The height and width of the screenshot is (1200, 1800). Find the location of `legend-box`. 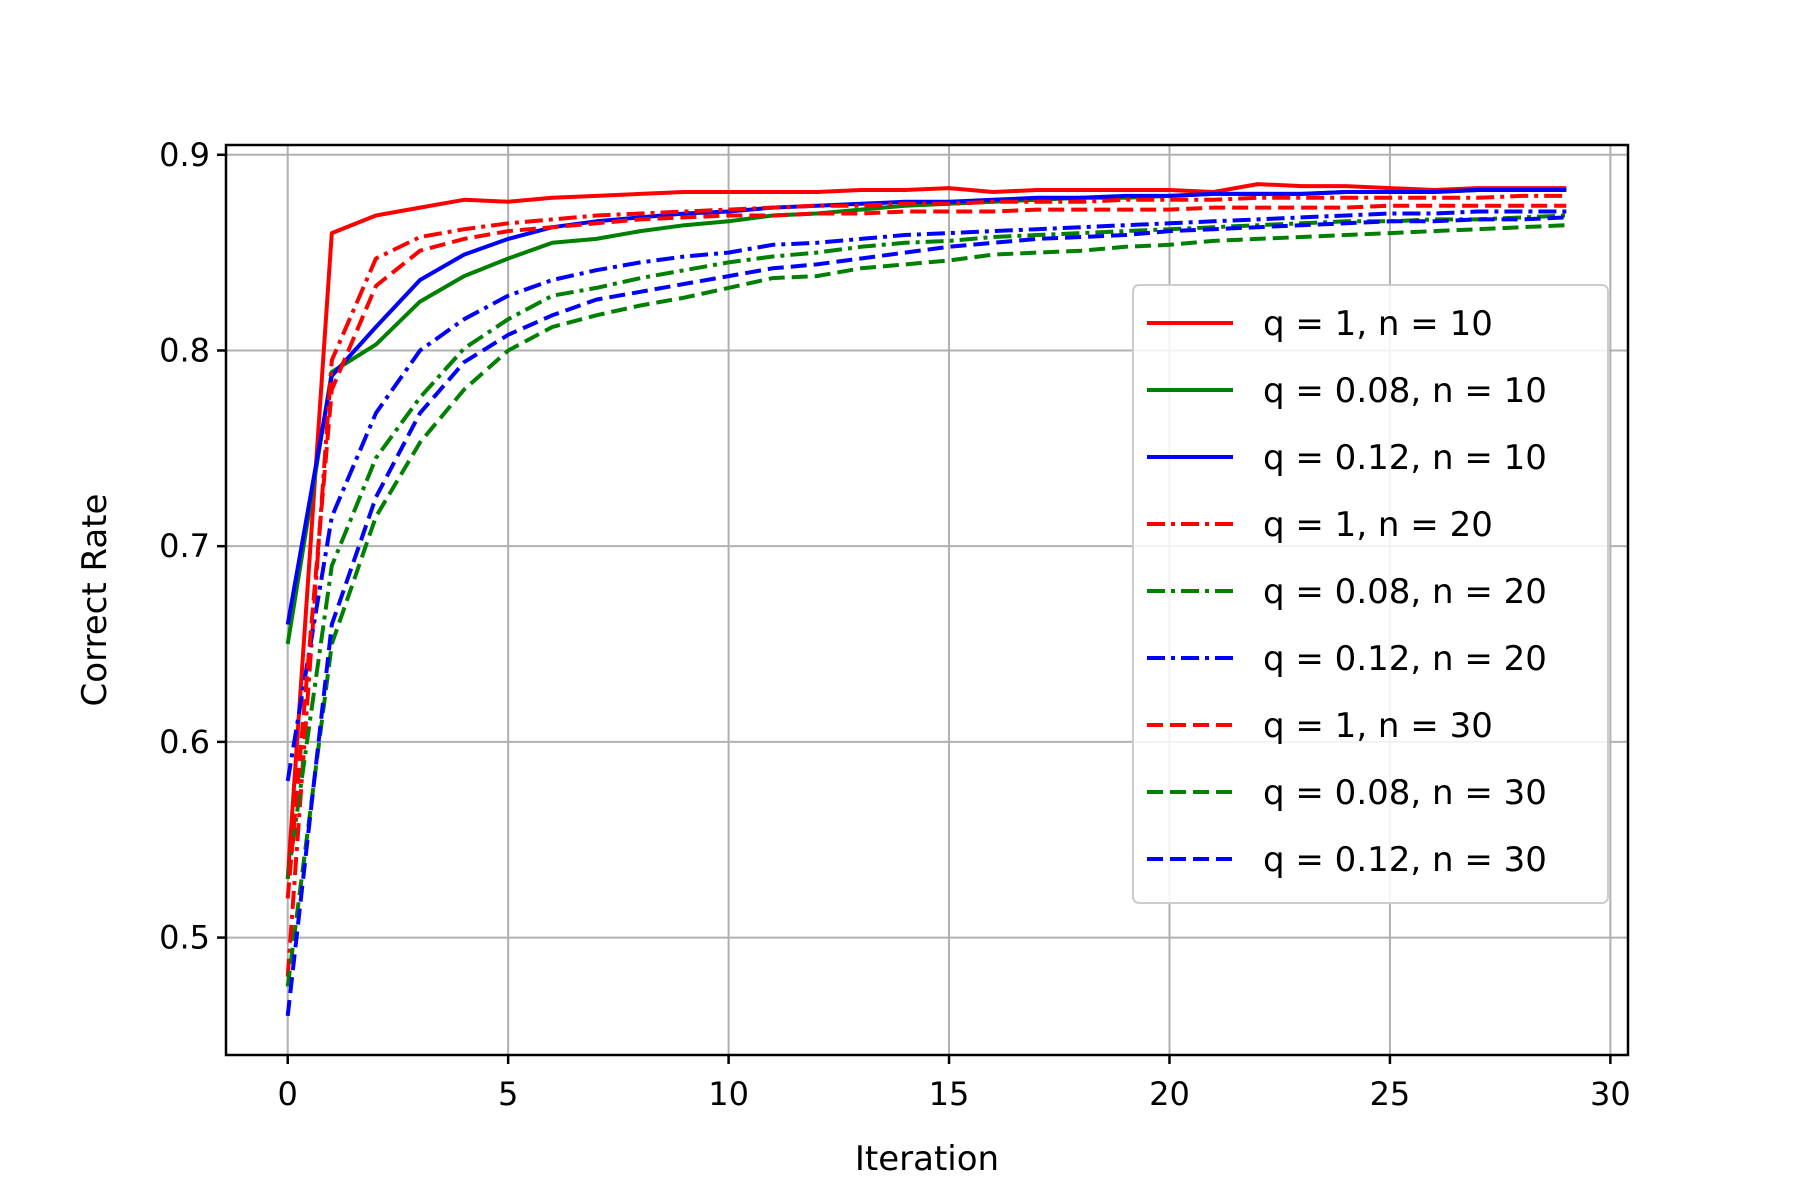

legend-box is located at coordinates (1370, 594).